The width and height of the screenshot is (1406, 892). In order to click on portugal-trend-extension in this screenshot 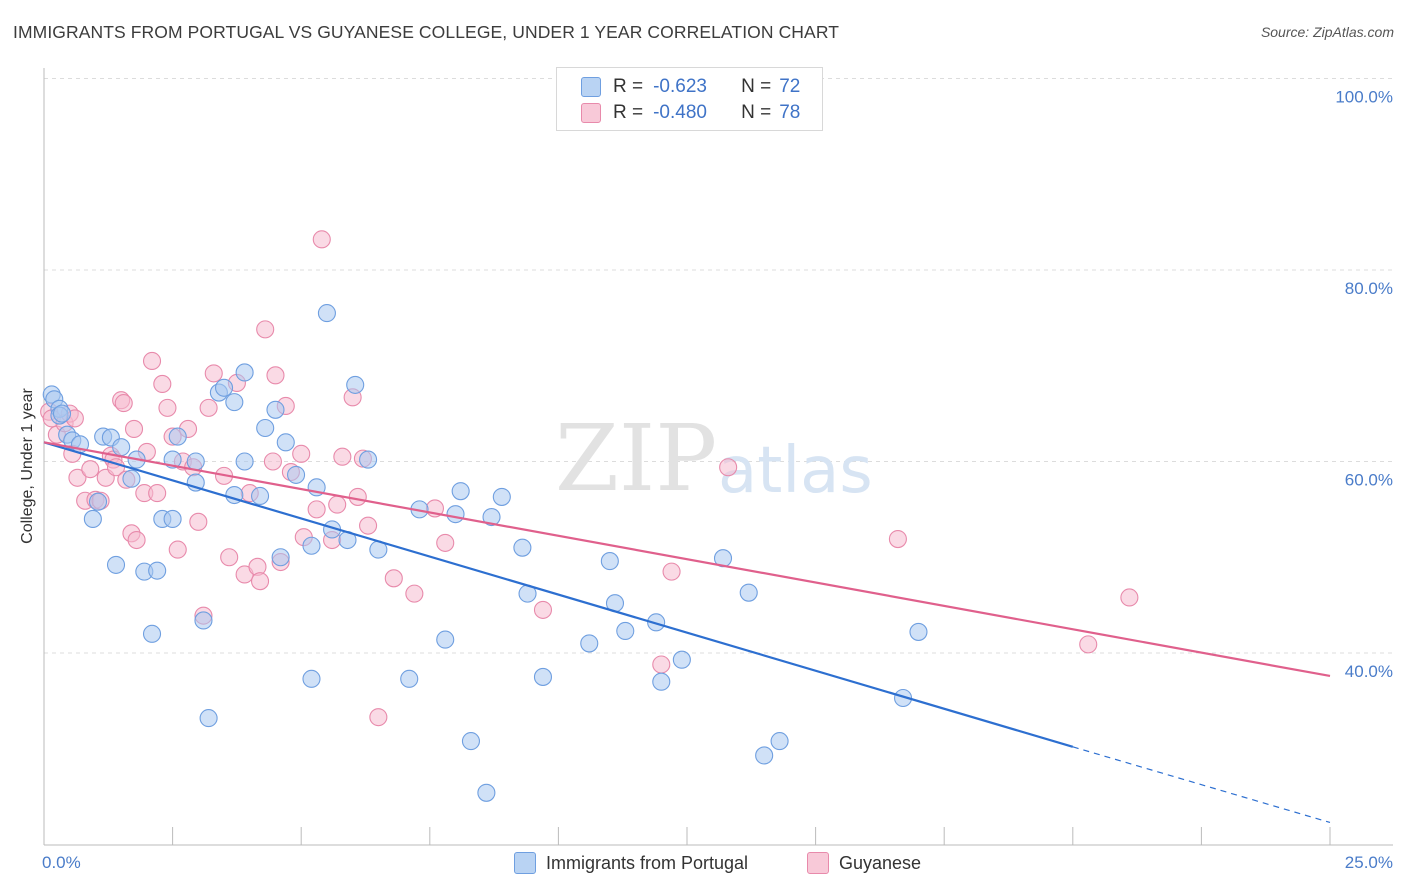, I will do `click(1201, 785)`.